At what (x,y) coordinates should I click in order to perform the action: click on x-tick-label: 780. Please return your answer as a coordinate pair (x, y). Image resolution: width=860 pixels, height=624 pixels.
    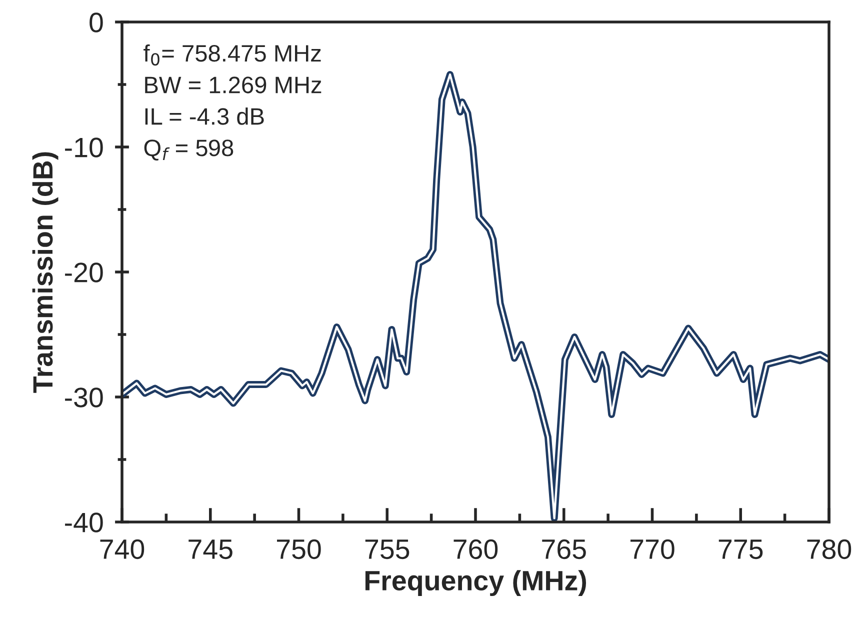
    Looking at the image, I should click on (829, 549).